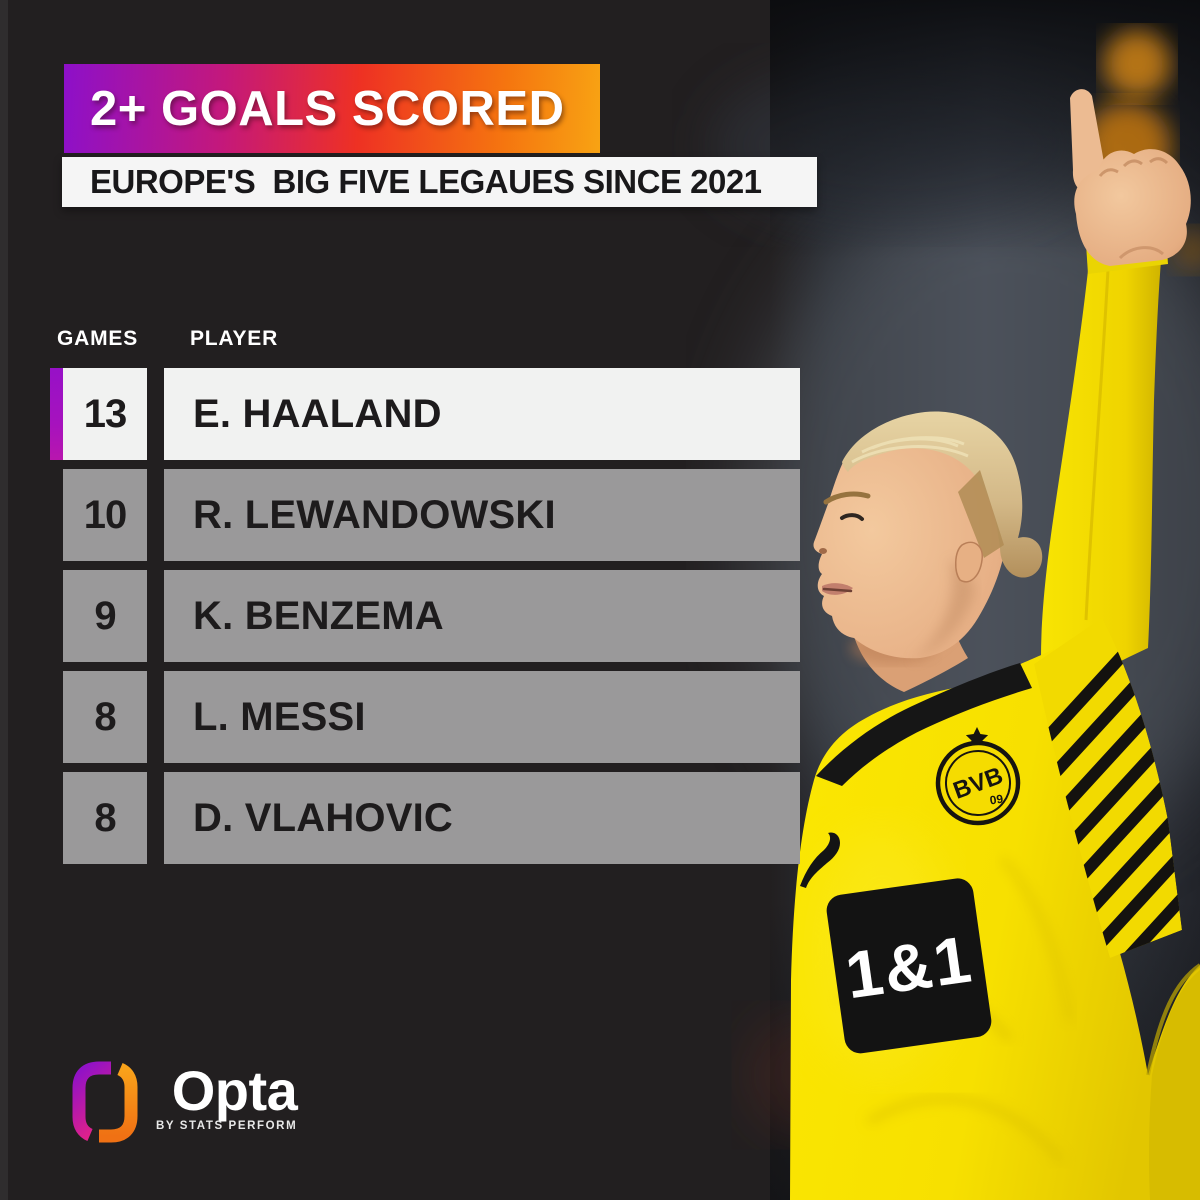  I want to click on table-row: 8 D. VLAHOVIC, so click(425, 818).